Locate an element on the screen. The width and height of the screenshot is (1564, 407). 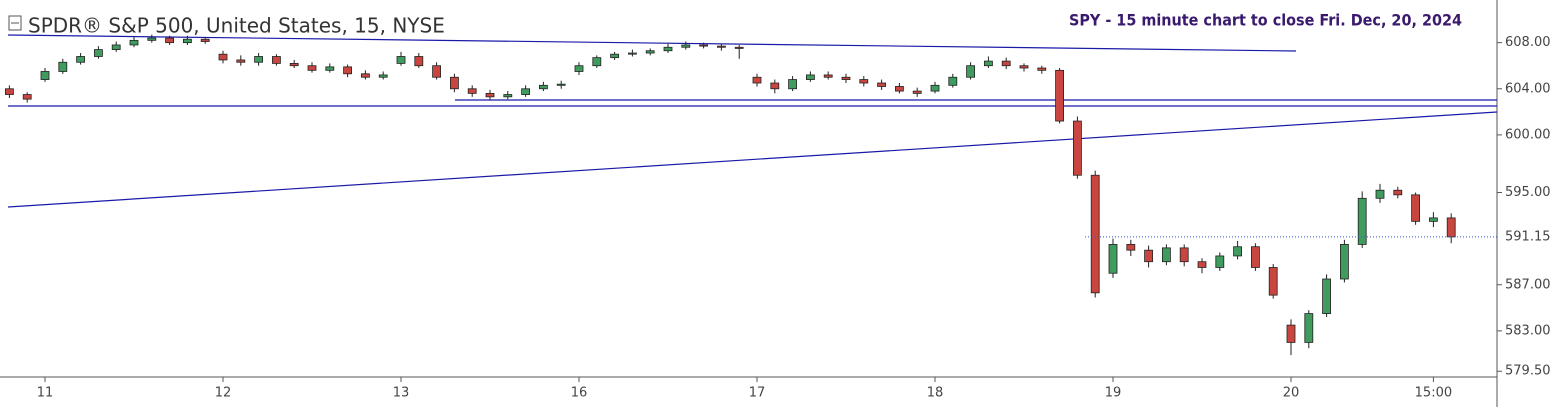
x-tick-label: 17 is located at coordinates (757, 393).